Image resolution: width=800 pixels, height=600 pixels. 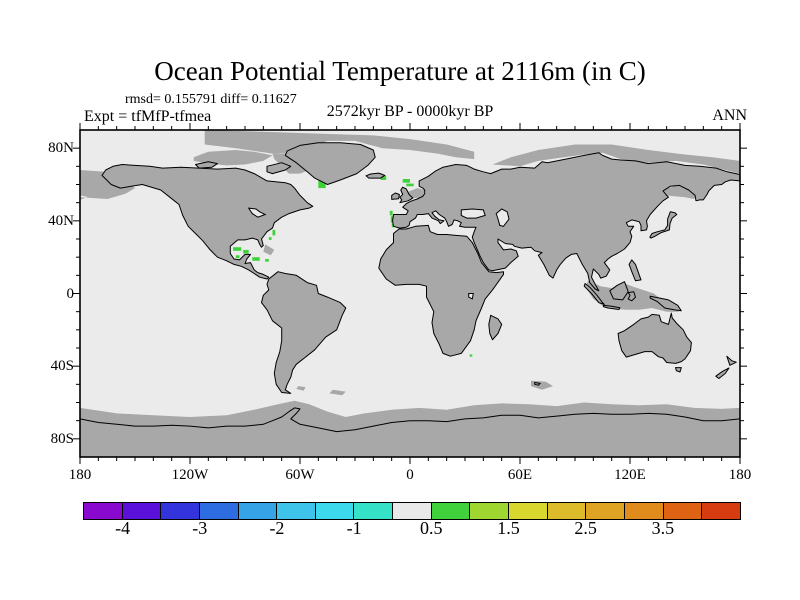 What do you see at coordinates (62, 438) in the screenshot?
I see `lat-tick-label: 80S` at bounding box center [62, 438].